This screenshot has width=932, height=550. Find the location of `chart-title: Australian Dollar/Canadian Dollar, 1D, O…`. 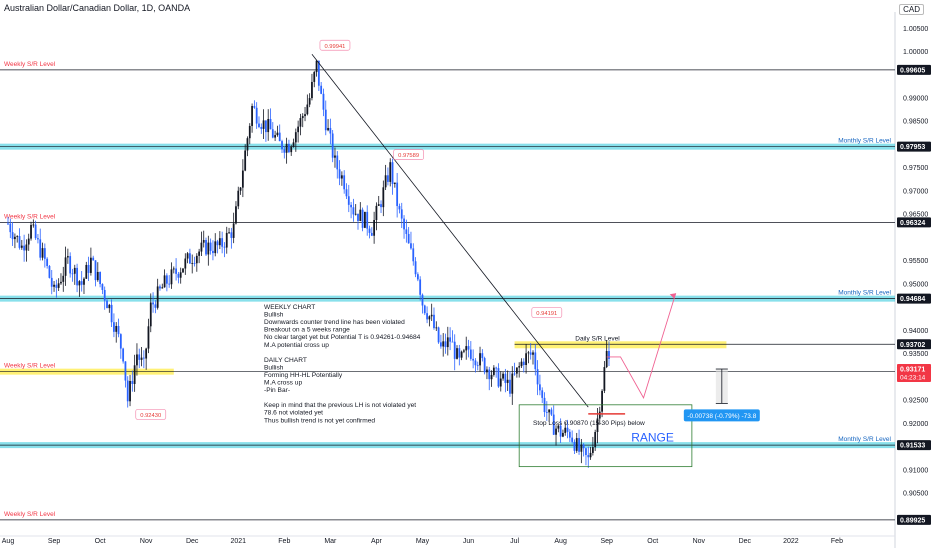

chart-title: Australian Dollar/Canadian Dollar, 1D, O… is located at coordinates (97, 8).